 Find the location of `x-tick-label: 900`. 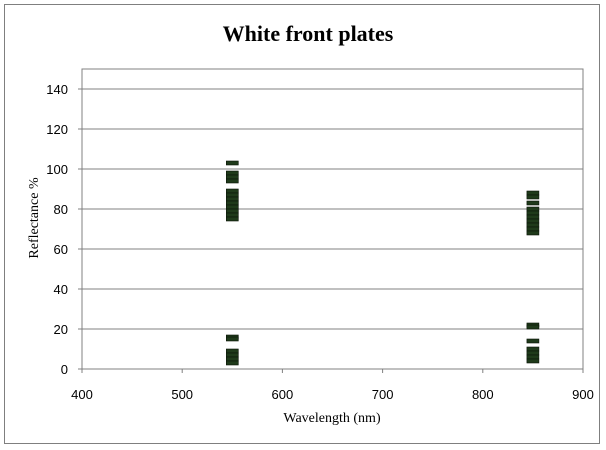

x-tick-label: 900 is located at coordinates (583, 394).